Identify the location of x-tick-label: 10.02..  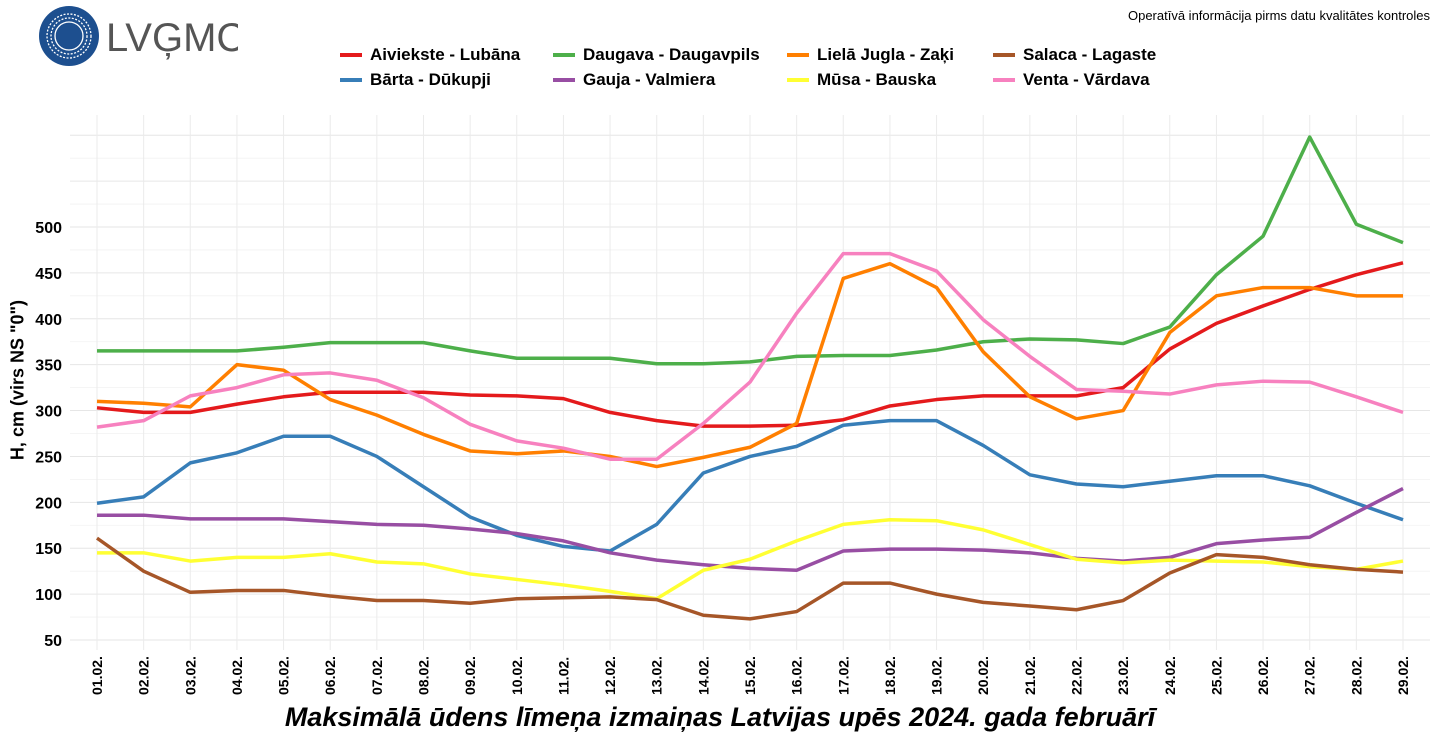
(517, 675).